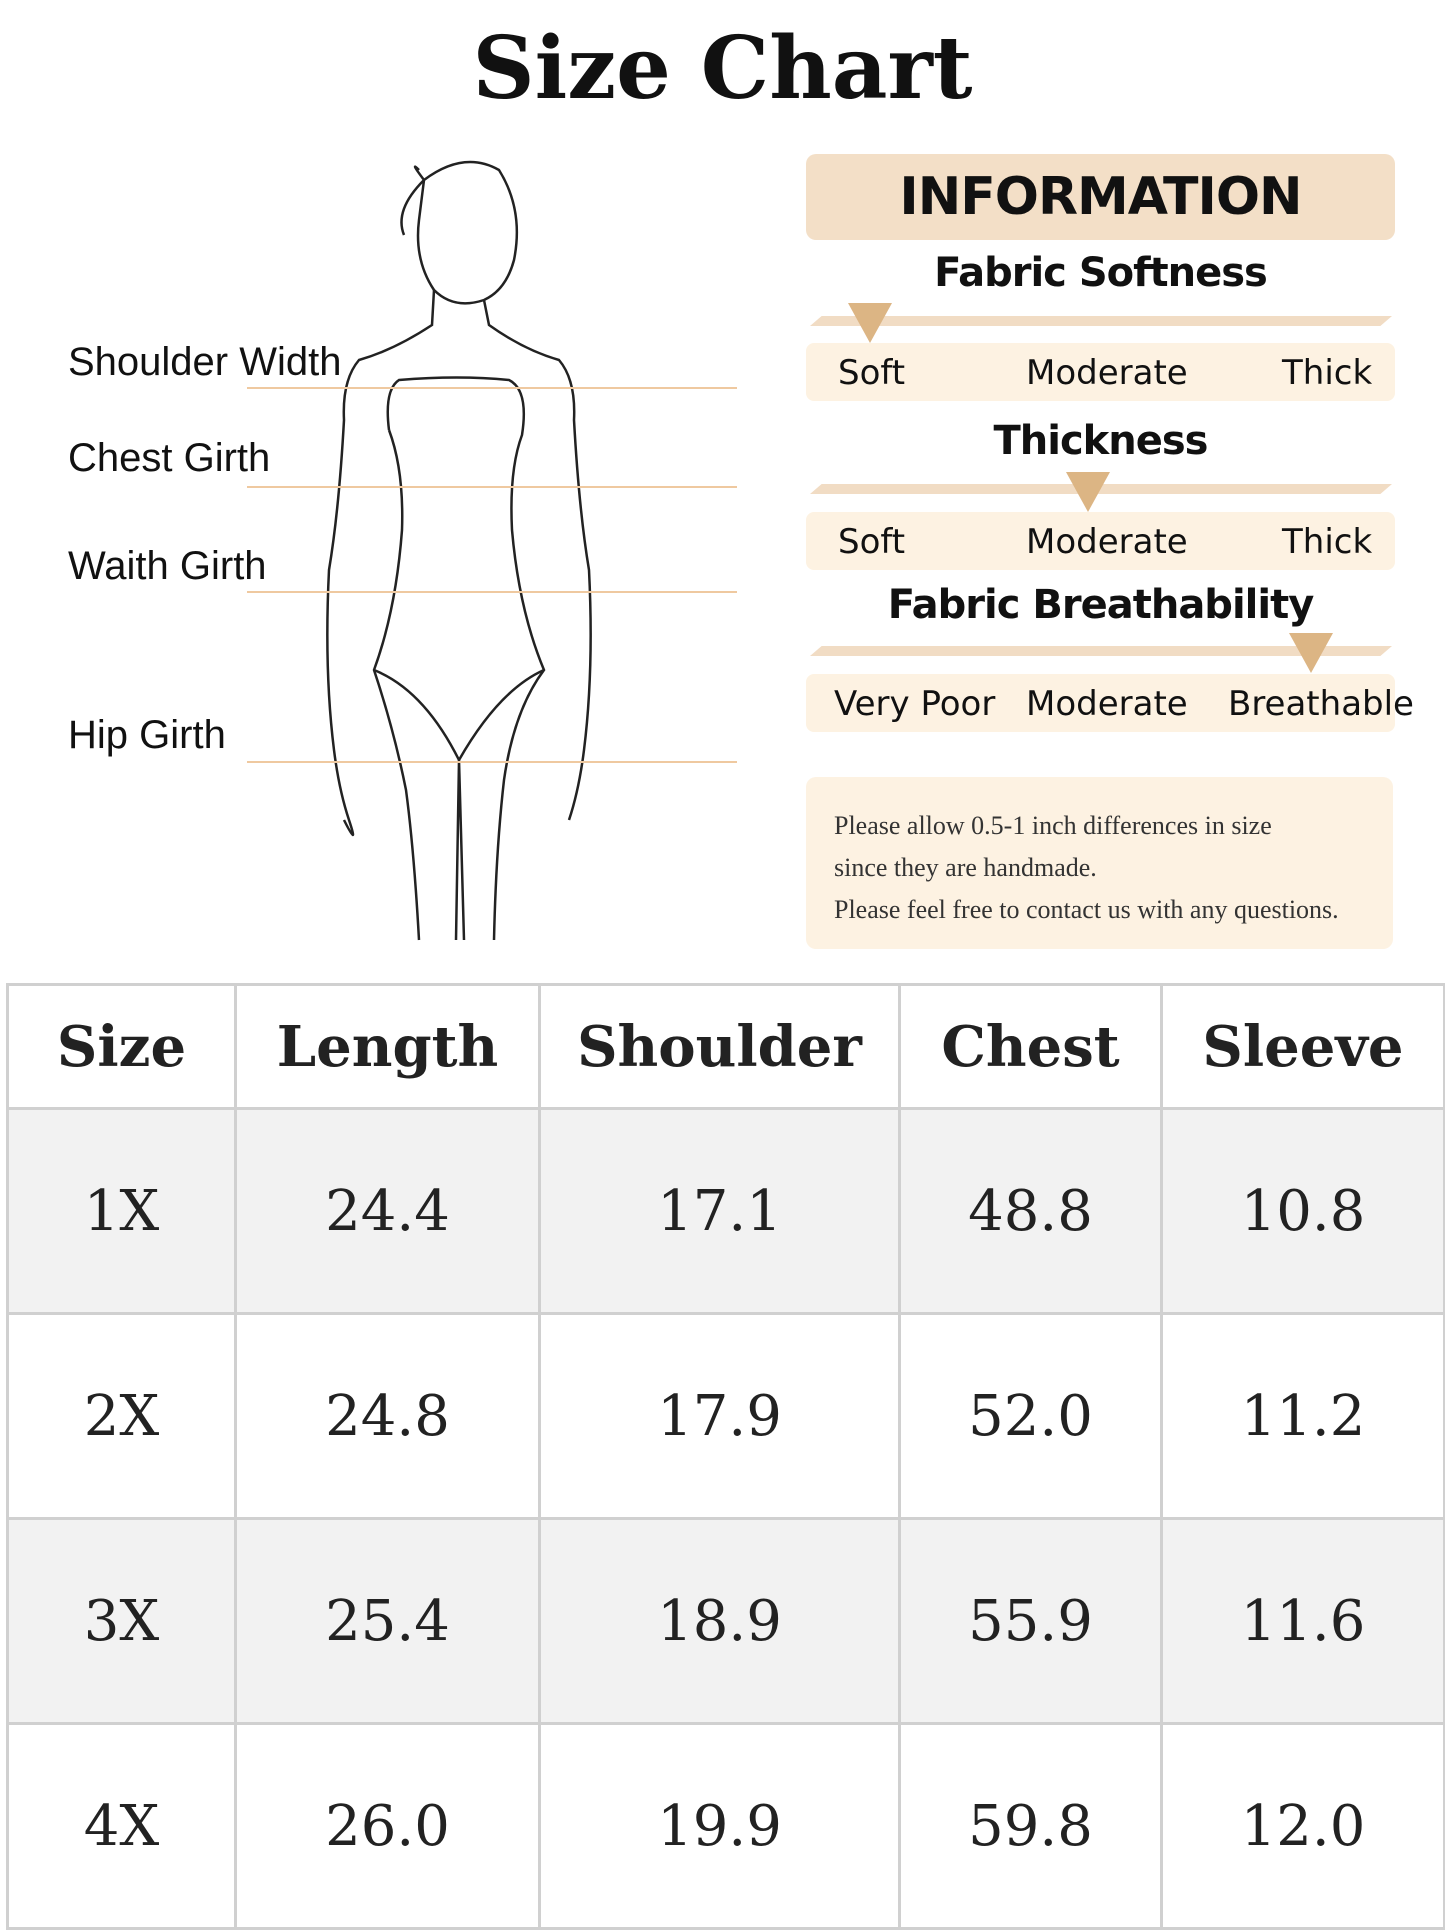 Image resolution: width=1445 pixels, height=1930 pixels. Describe the element at coordinates (167, 566) in the screenshot. I see `waist-girth-label: Waith Girth` at that location.